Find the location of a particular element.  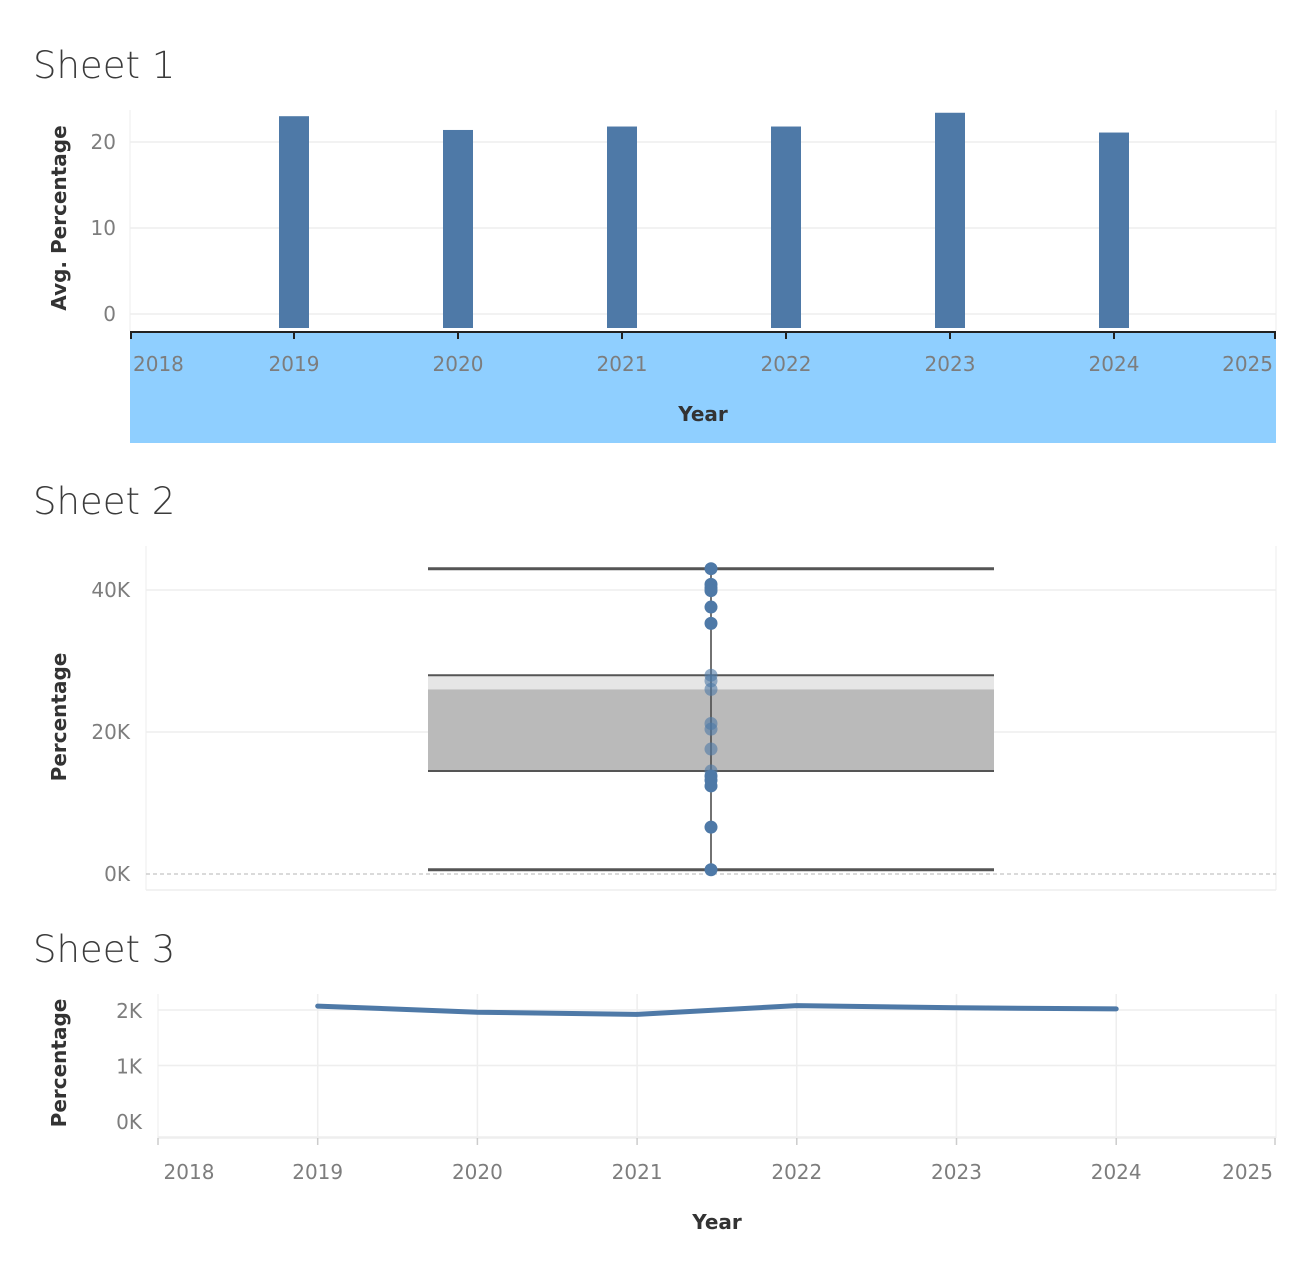

sheet-2-title: Sheet 2 is located at coordinates (104, 501).